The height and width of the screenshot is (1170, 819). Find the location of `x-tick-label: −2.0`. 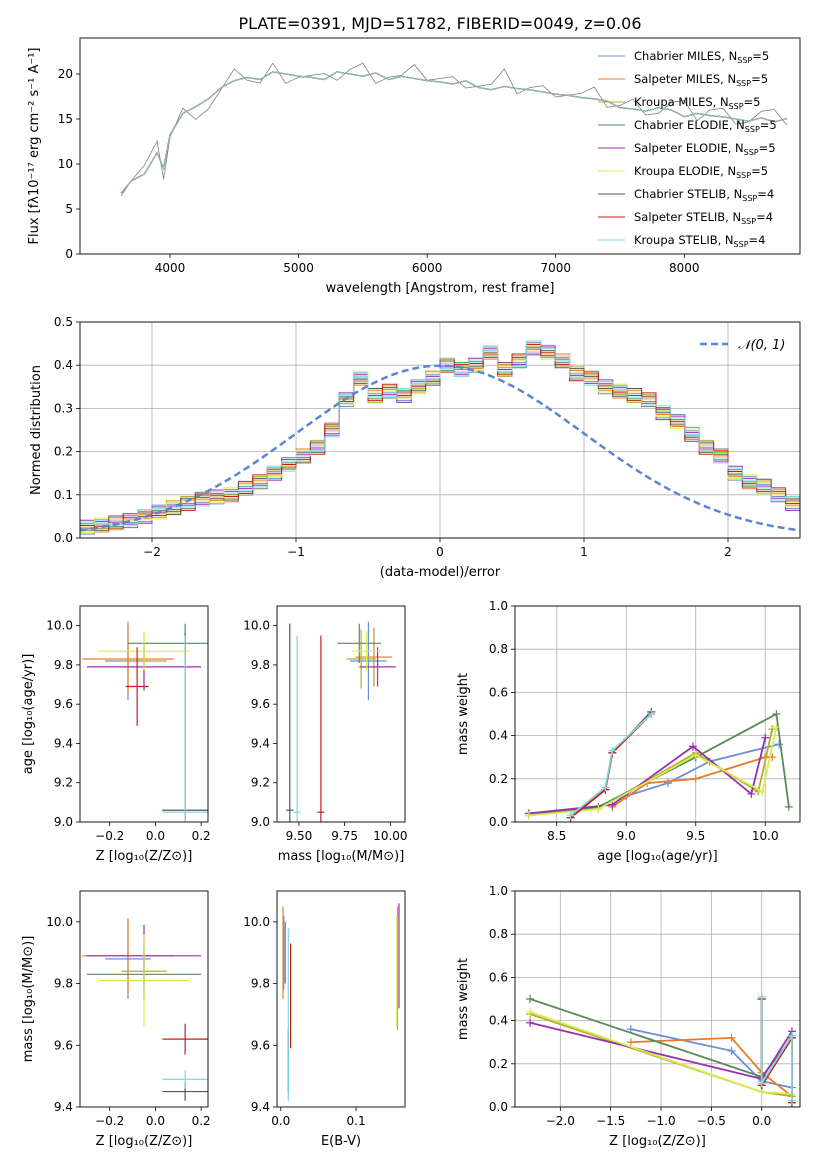

x-tick-label: −2.0 is located at coordinates (560, 1121).